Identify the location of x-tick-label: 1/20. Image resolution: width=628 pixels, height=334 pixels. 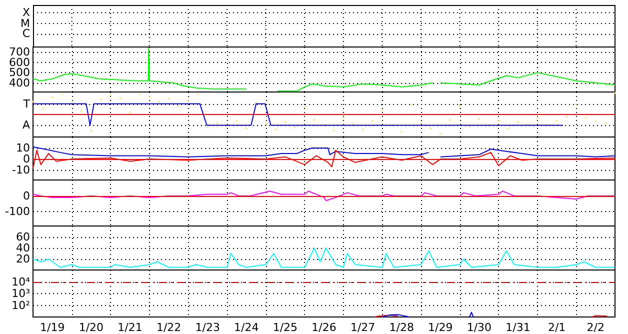
(91, 327).